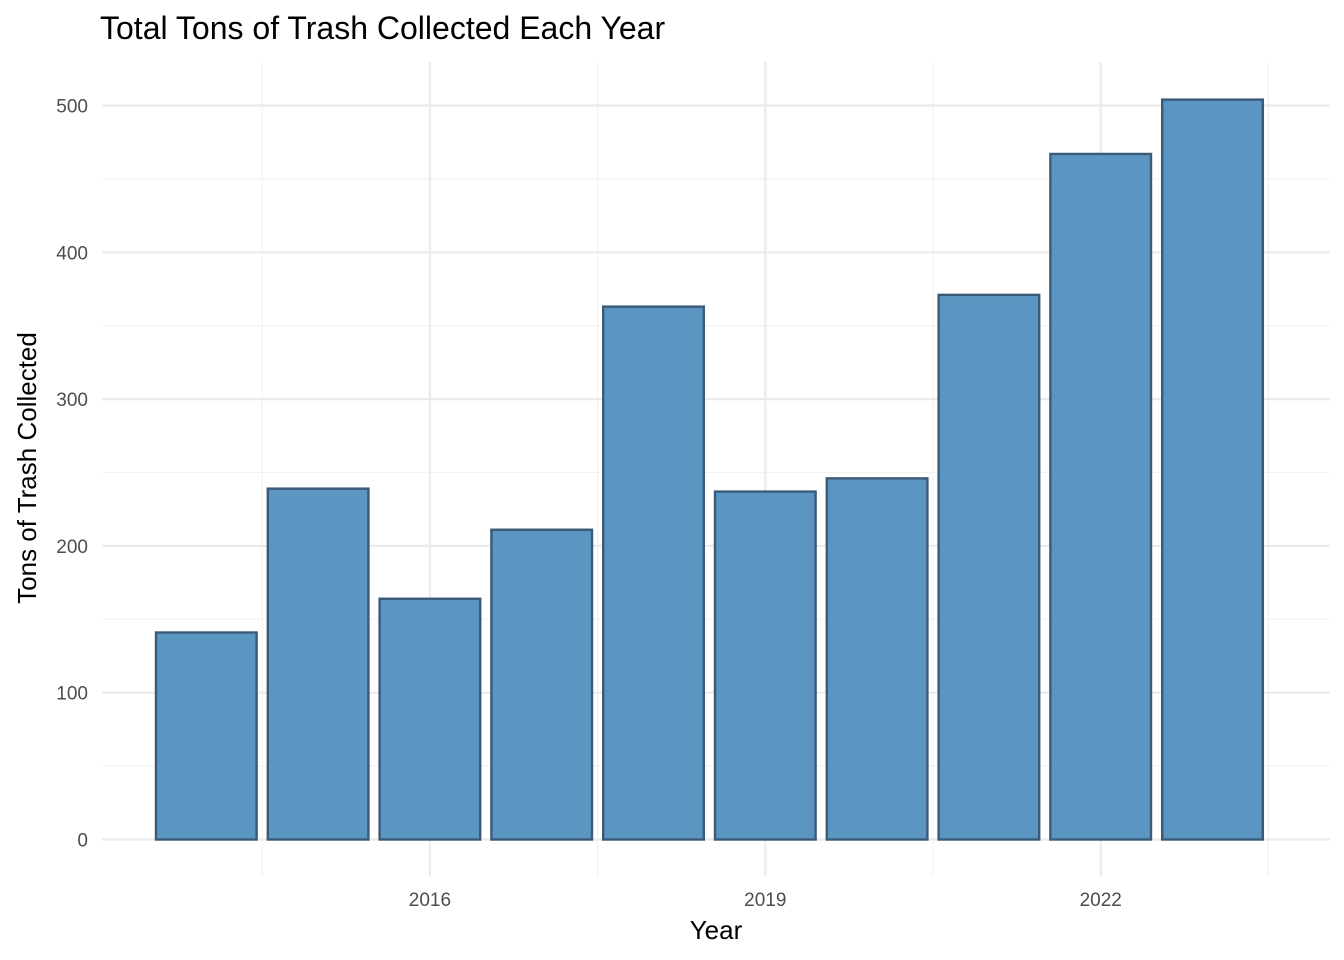 Image resolution: width=1344 pixels, height=960 pixels. Describe the element at coordinates (1101, 900) in the screenshot. I see `x-tick-label: 2022` at that location.